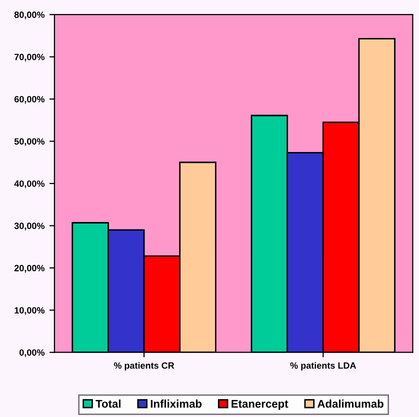 This screenshot has height=417, width=419. Describe the element at coordinates (176, 404) in the screenshot. I see `legend-label: Infliximab` at that location.